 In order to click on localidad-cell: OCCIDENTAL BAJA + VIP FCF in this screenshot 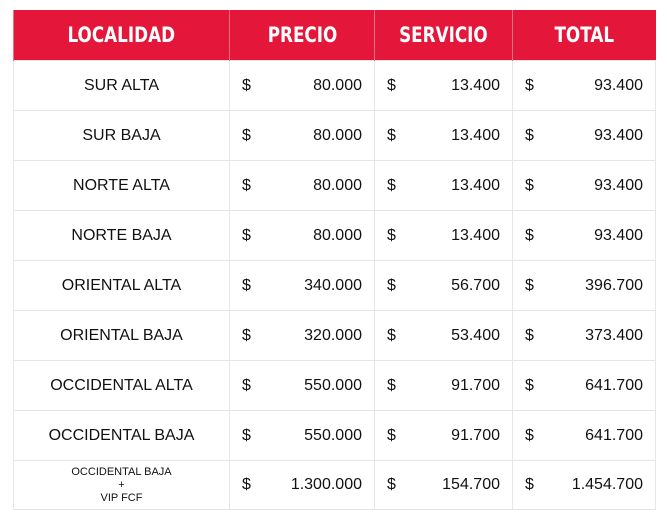, I will do `click(121, 485)`.